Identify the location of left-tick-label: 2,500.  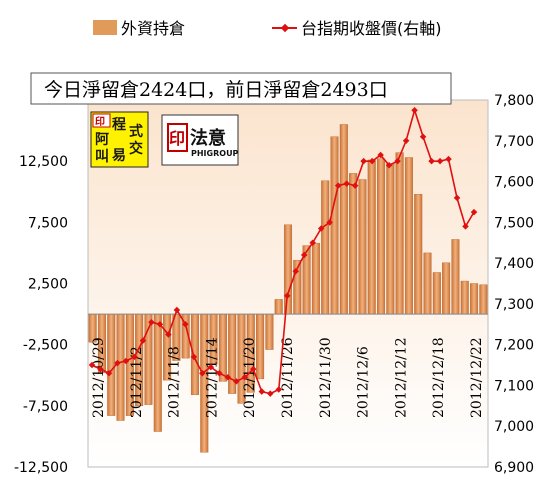
(48, 285).